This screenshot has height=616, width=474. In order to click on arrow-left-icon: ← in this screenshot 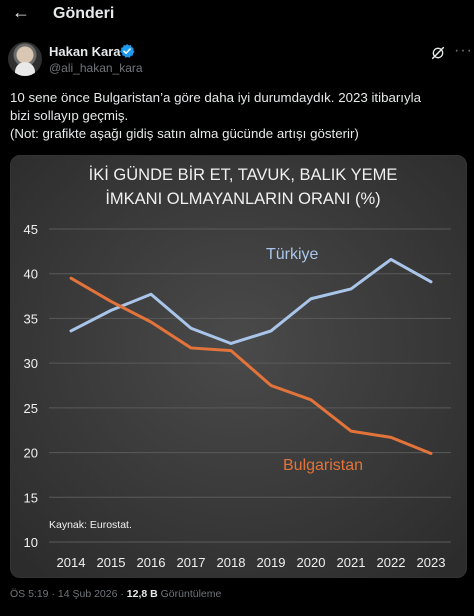, I will do `click(21, 12)`.